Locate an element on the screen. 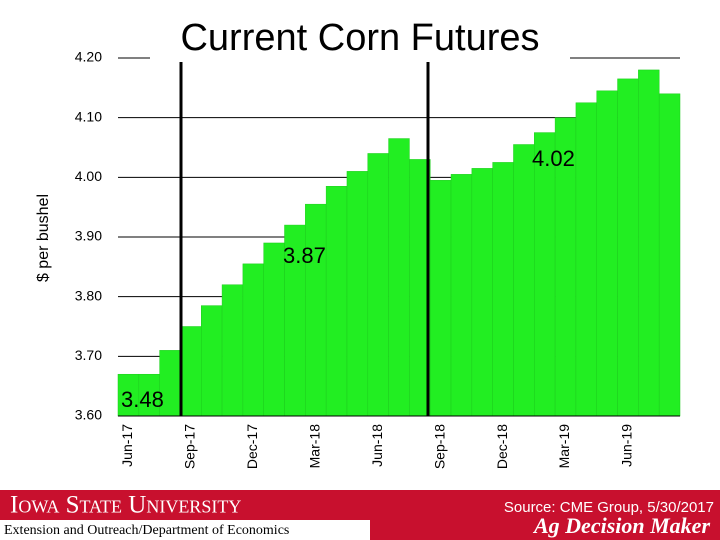 This screenshot has width=720, height=540. x-tick-label: Mar-18 is located at coordinates (314, 446).